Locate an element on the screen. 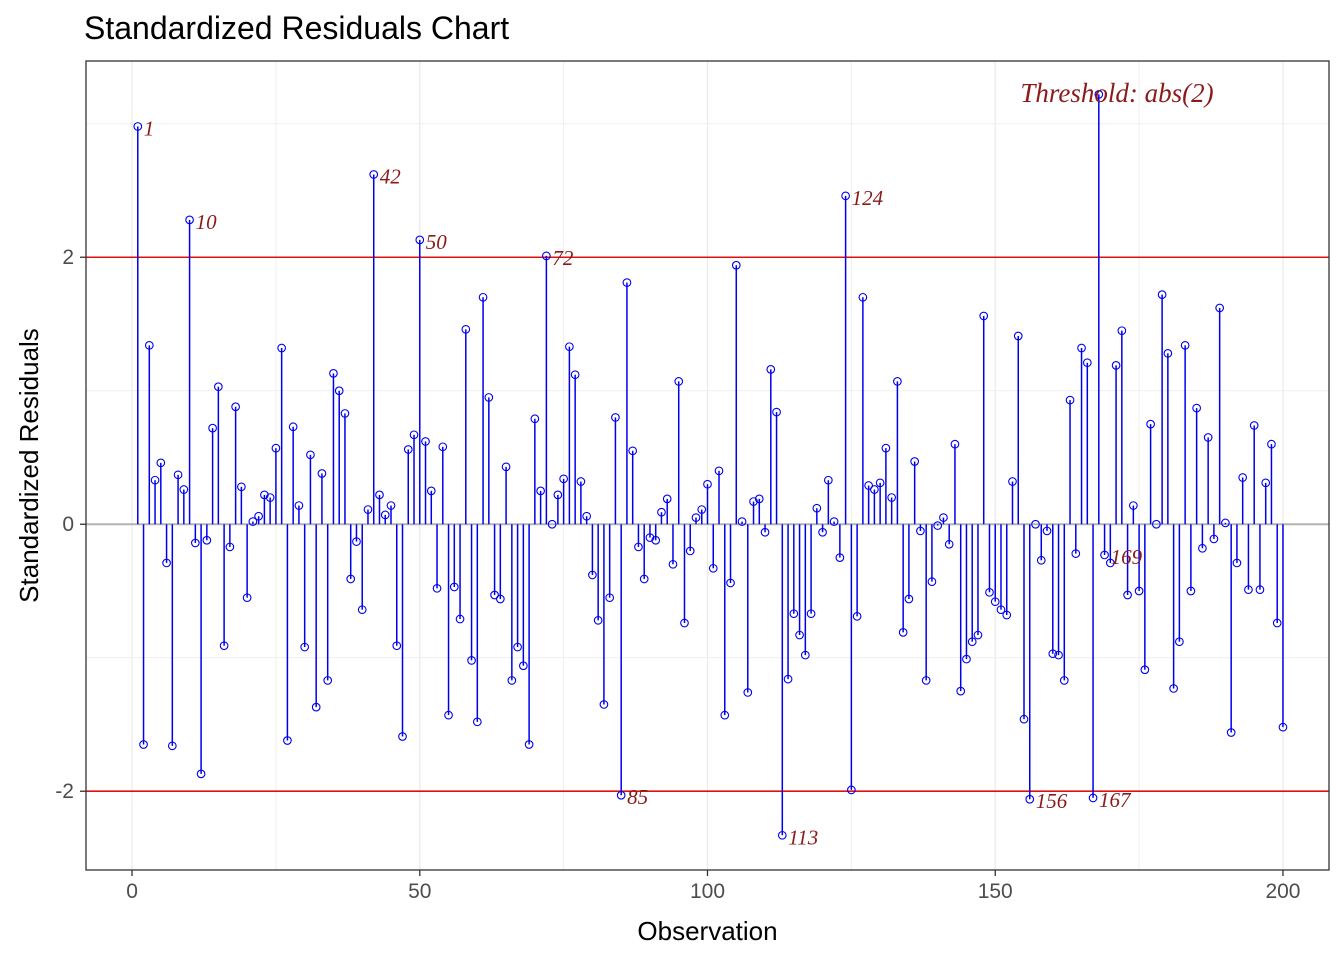  chart-title: Standardized Residuals Chart is located at coordinates (297, 28).